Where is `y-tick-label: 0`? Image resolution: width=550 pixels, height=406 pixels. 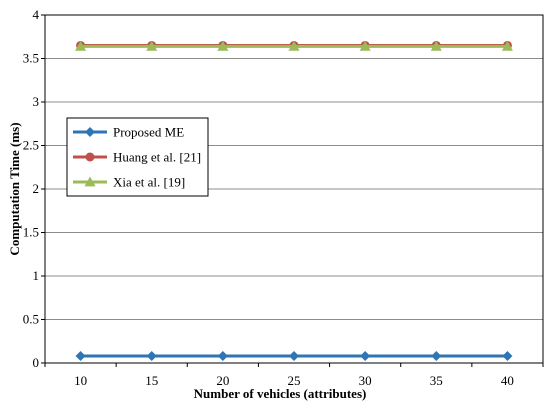 y-tick-label: 0 is located at coordinates (36, 362).